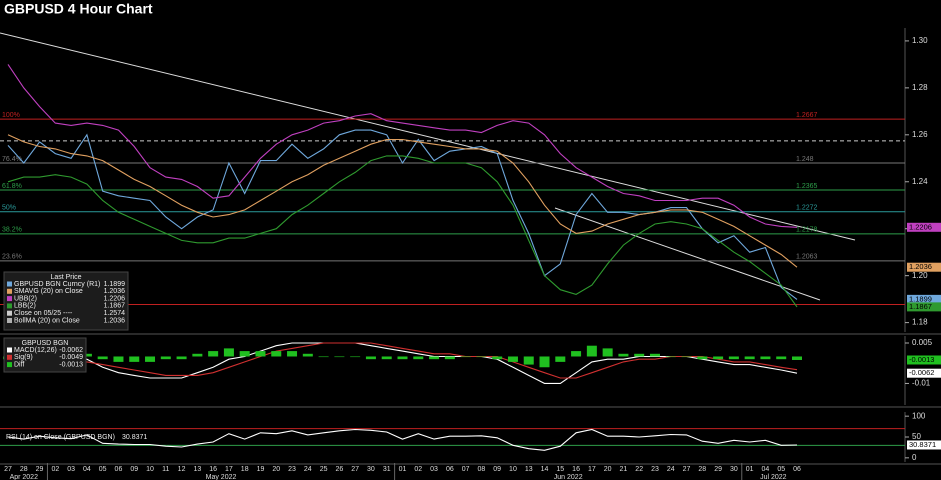 The width and height of the screenshot is (941, 480). Describe the element at coordinates (919, 415) in the screenshot. I see `y-tick-label: 100` at that location.